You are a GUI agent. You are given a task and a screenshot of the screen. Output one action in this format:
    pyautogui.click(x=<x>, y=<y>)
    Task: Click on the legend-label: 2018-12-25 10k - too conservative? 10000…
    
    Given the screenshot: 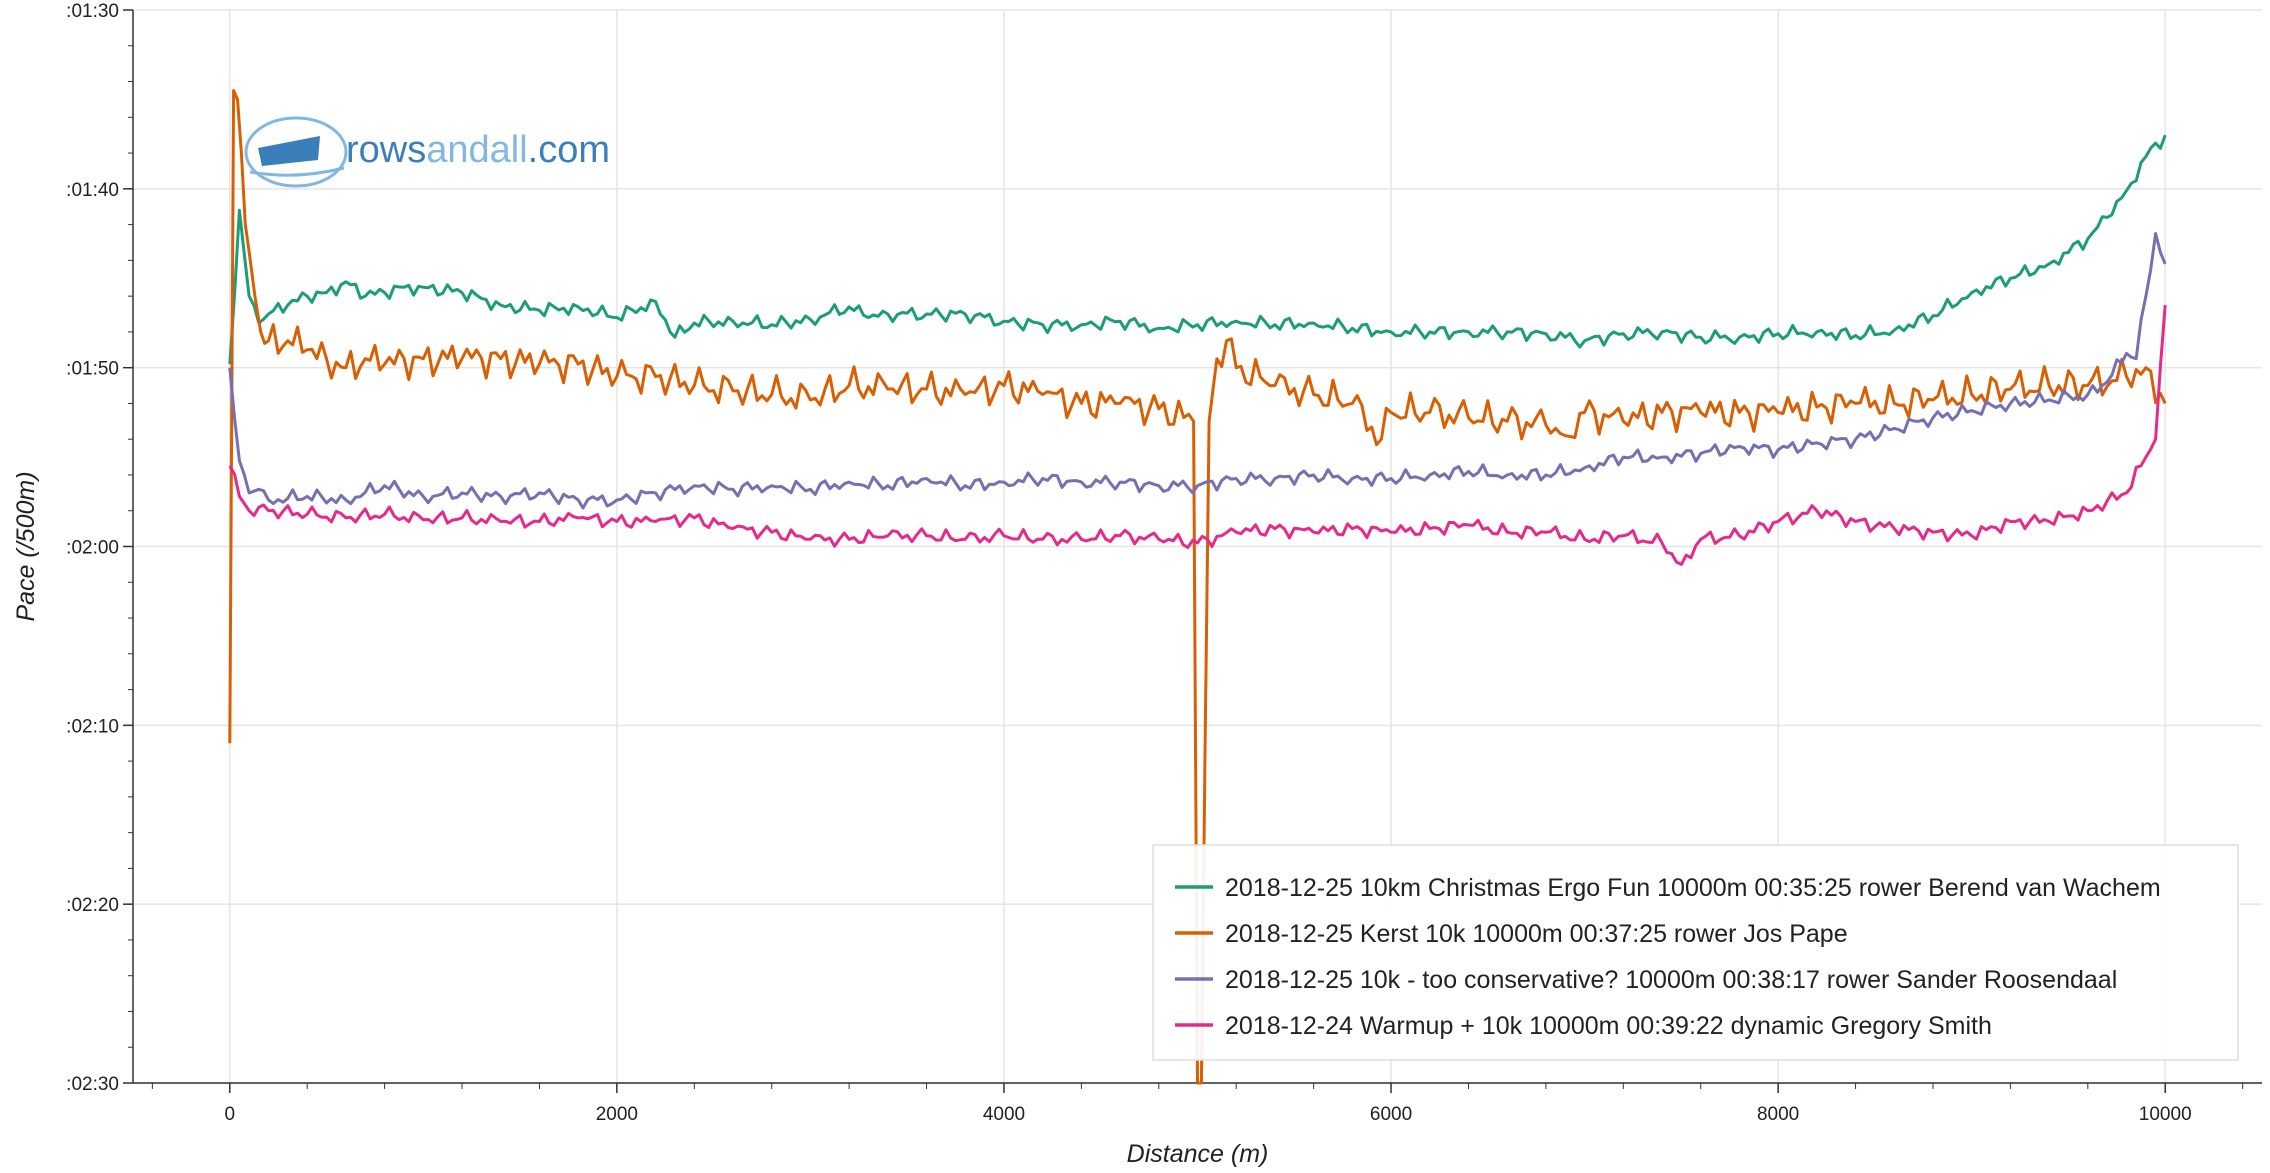 What is the action you would take?
    pyautogui.click(x=1671, y=980)
    